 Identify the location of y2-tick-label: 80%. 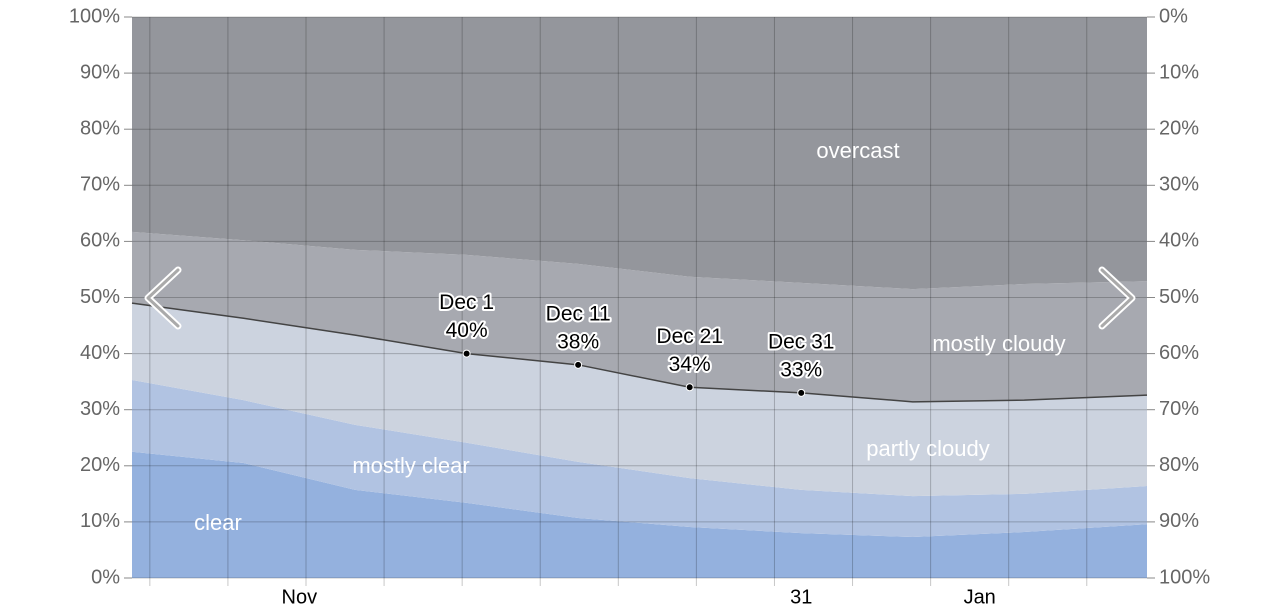
(1179, 465).